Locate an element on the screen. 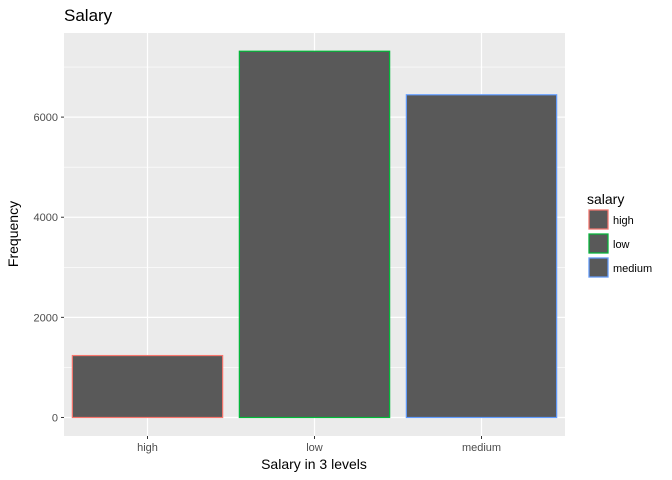 The image size is (672, 480). x-axis-title: Salary in 3 levels is located at coordinates (314, 464).